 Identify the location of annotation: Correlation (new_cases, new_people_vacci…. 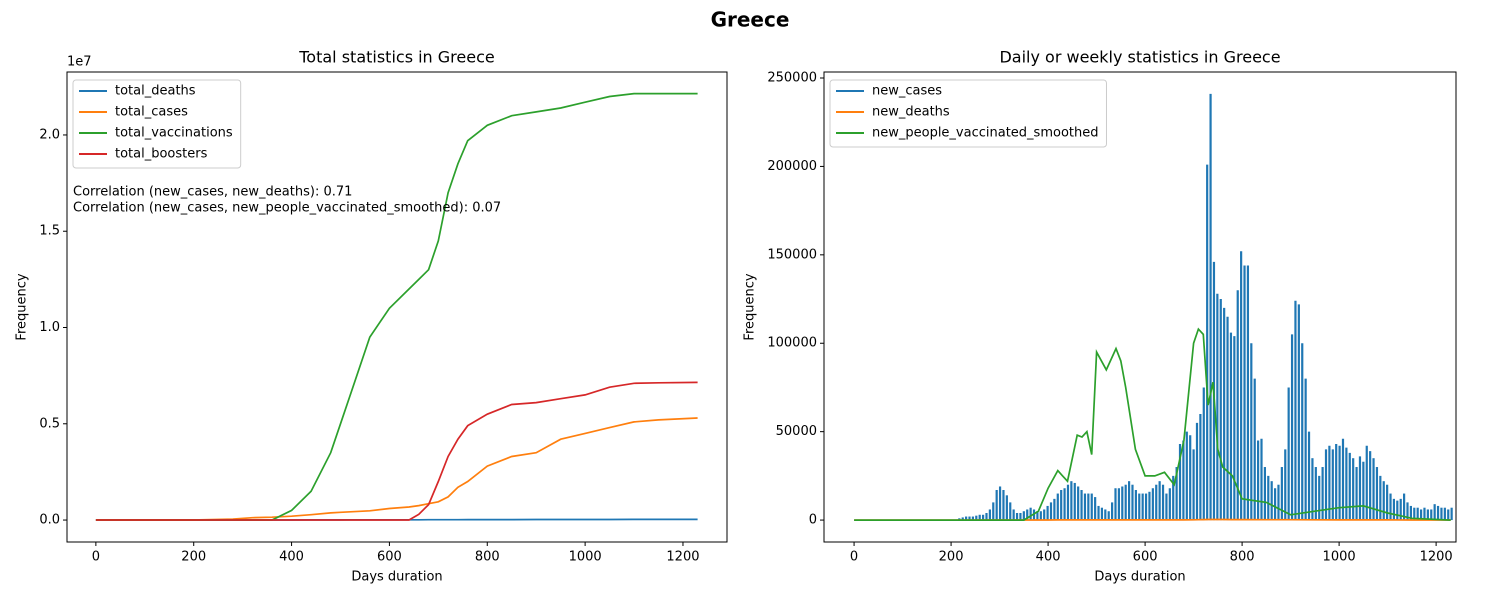
(287, 208).